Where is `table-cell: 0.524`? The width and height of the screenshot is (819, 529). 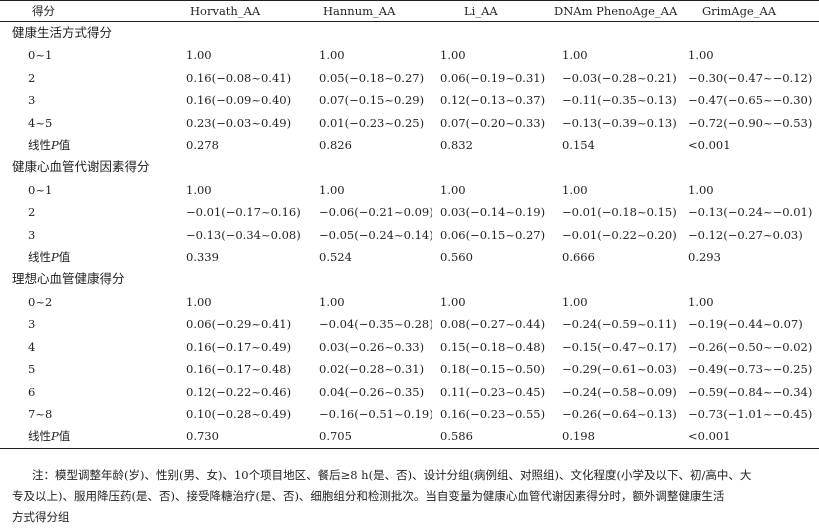 table-cell: 0.524 is located at coordinates (335, 257).